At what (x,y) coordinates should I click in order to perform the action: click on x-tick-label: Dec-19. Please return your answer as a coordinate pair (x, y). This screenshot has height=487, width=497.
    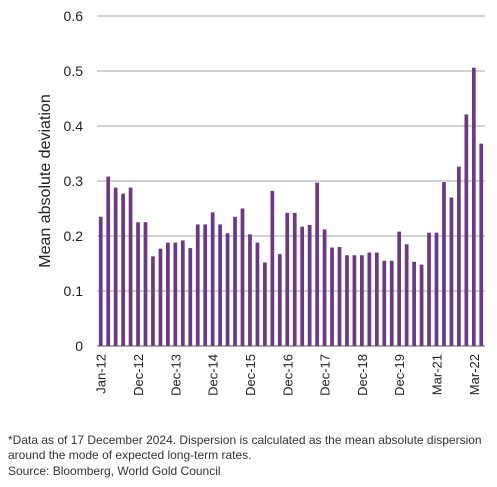
    Looking at the image, I should click on (399, 375).